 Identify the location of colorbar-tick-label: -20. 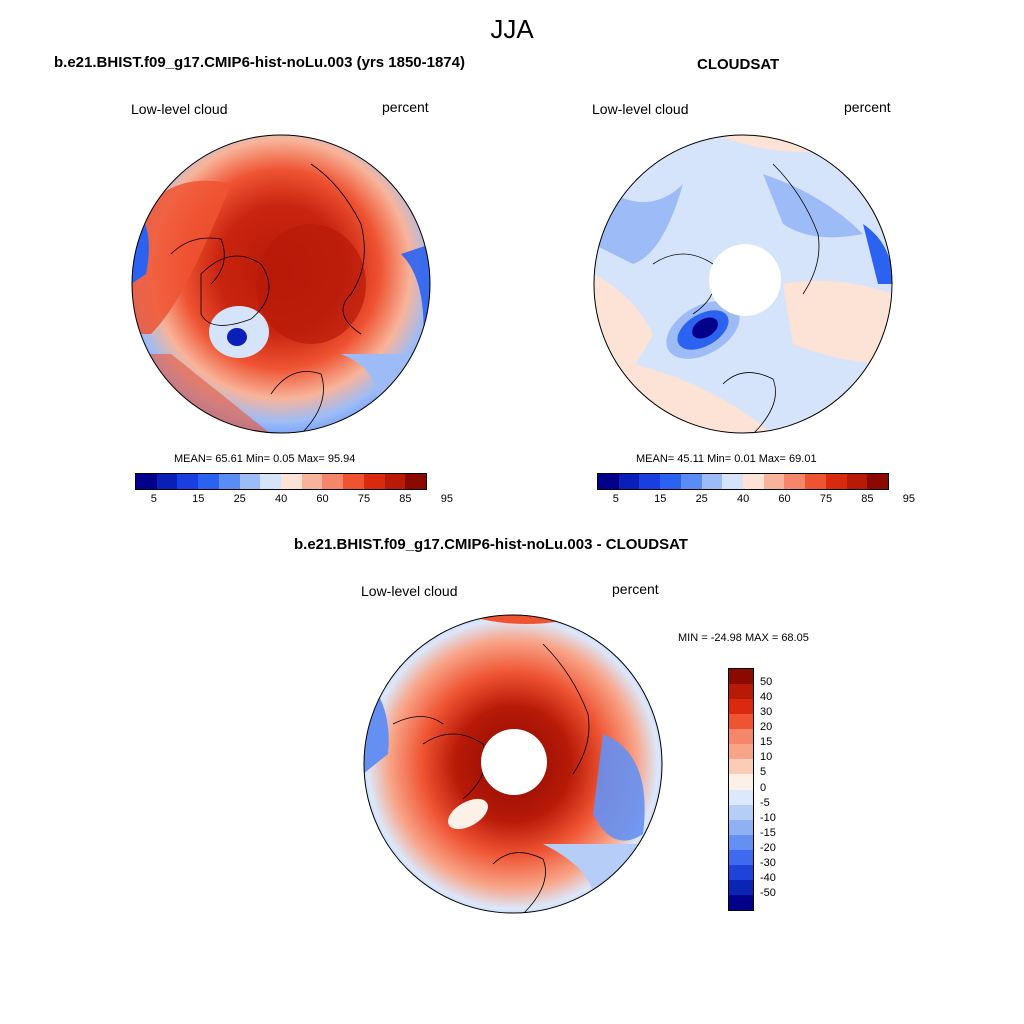
(768, 847).